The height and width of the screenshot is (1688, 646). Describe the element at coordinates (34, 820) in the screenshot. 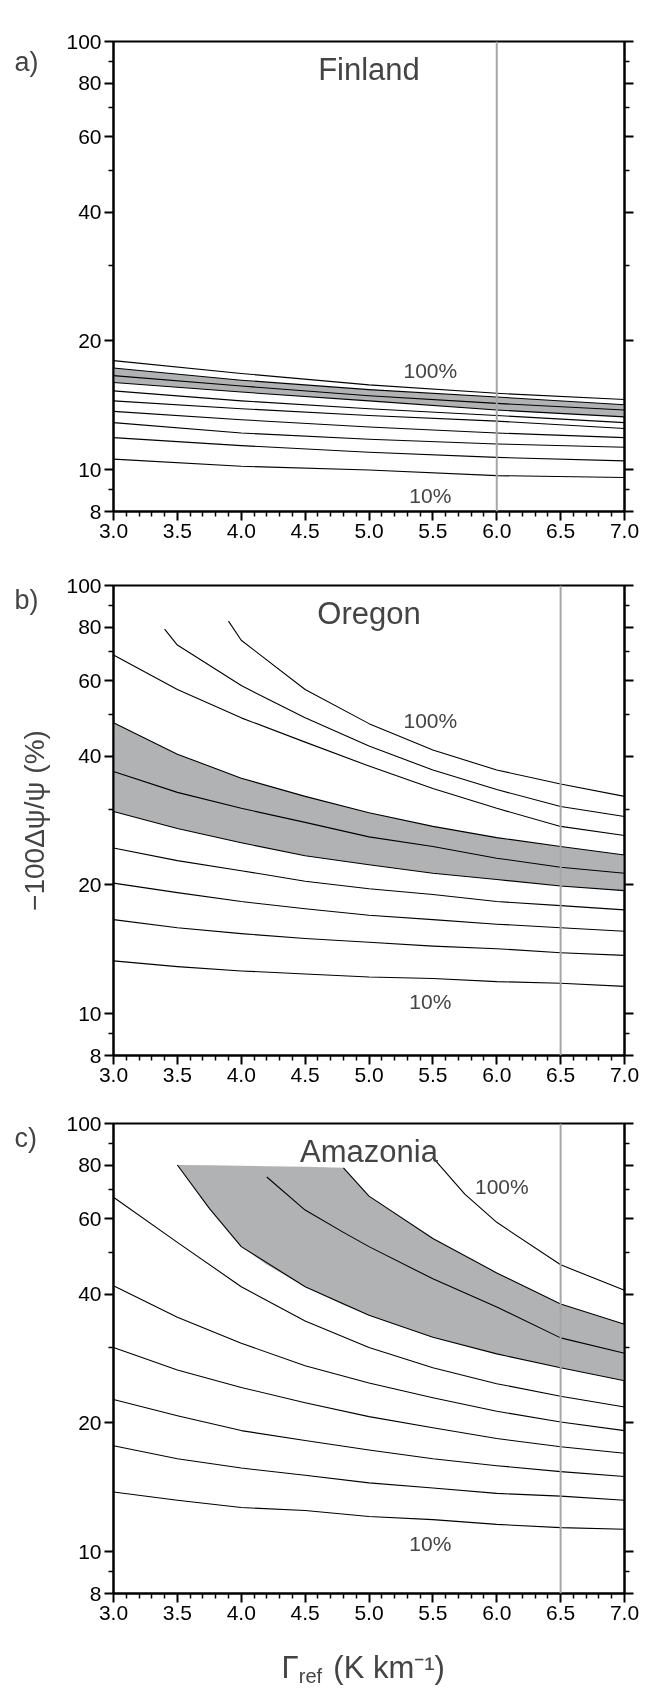

I see `y-axis-title: −100Δψ/ψ (%)` at that location.